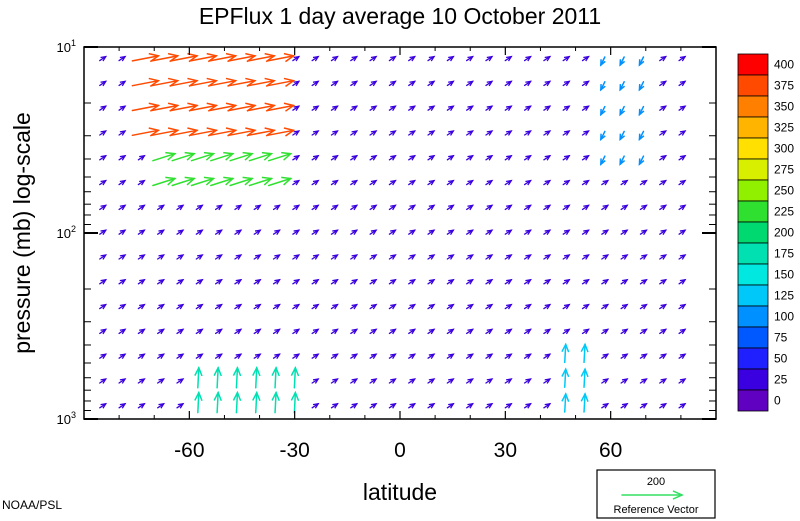 Image resolution: width=800 pixels, height=521 pixels. Describe the element at coordinates (22, 233) in the screenshot. I see `y-axis-label: pressure (mb) log-scale` at that location.